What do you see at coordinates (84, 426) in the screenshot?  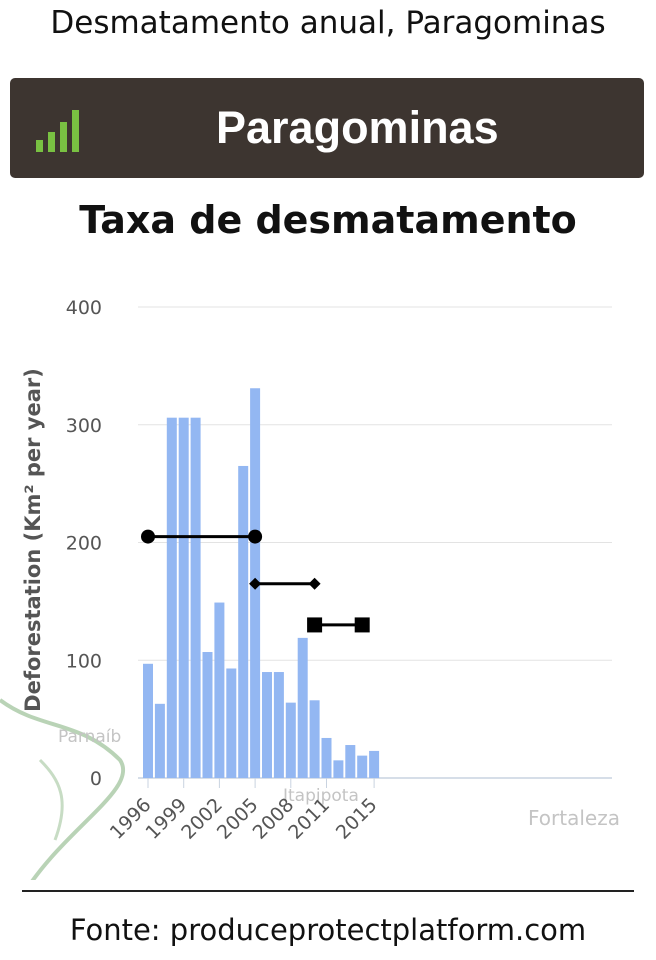 I see `y-tick-label: 300` at bounding box center [84, 426].